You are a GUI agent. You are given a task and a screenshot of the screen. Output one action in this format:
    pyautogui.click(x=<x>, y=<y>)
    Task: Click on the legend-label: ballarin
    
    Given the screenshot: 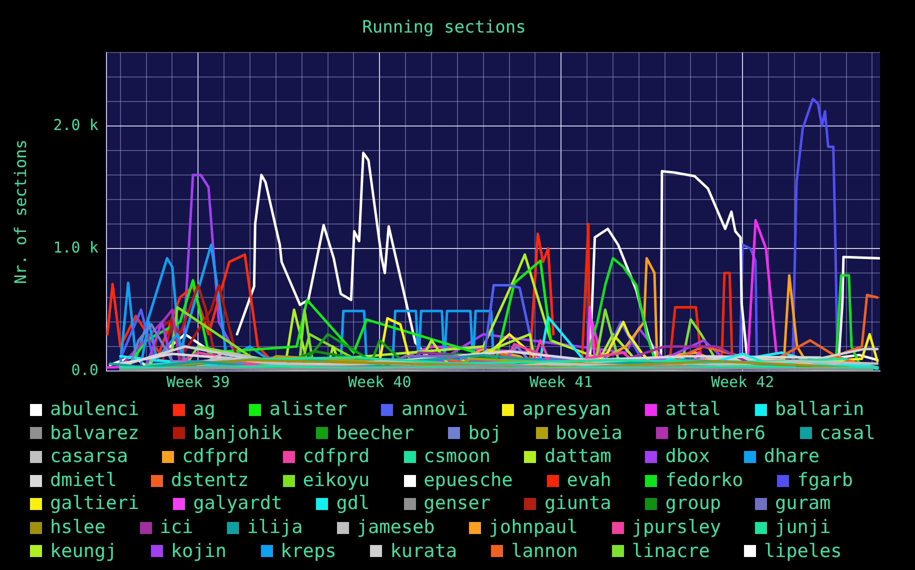 What is the action you would take?
    pyautogui.click(x=819, y=410)
    